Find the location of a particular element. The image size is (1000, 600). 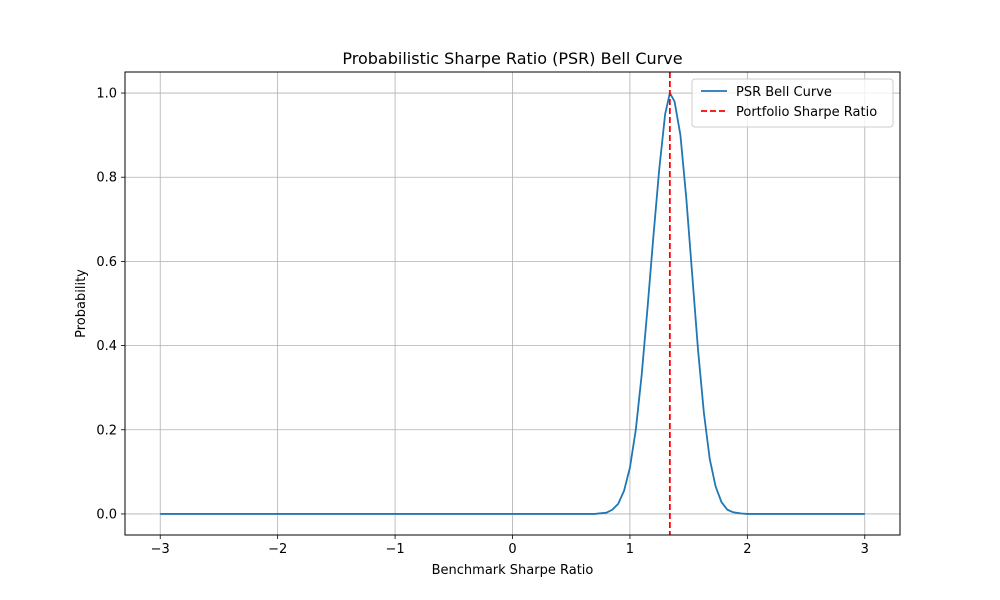

y-tick-label: 0.0 is located at coordinates (106, 514).